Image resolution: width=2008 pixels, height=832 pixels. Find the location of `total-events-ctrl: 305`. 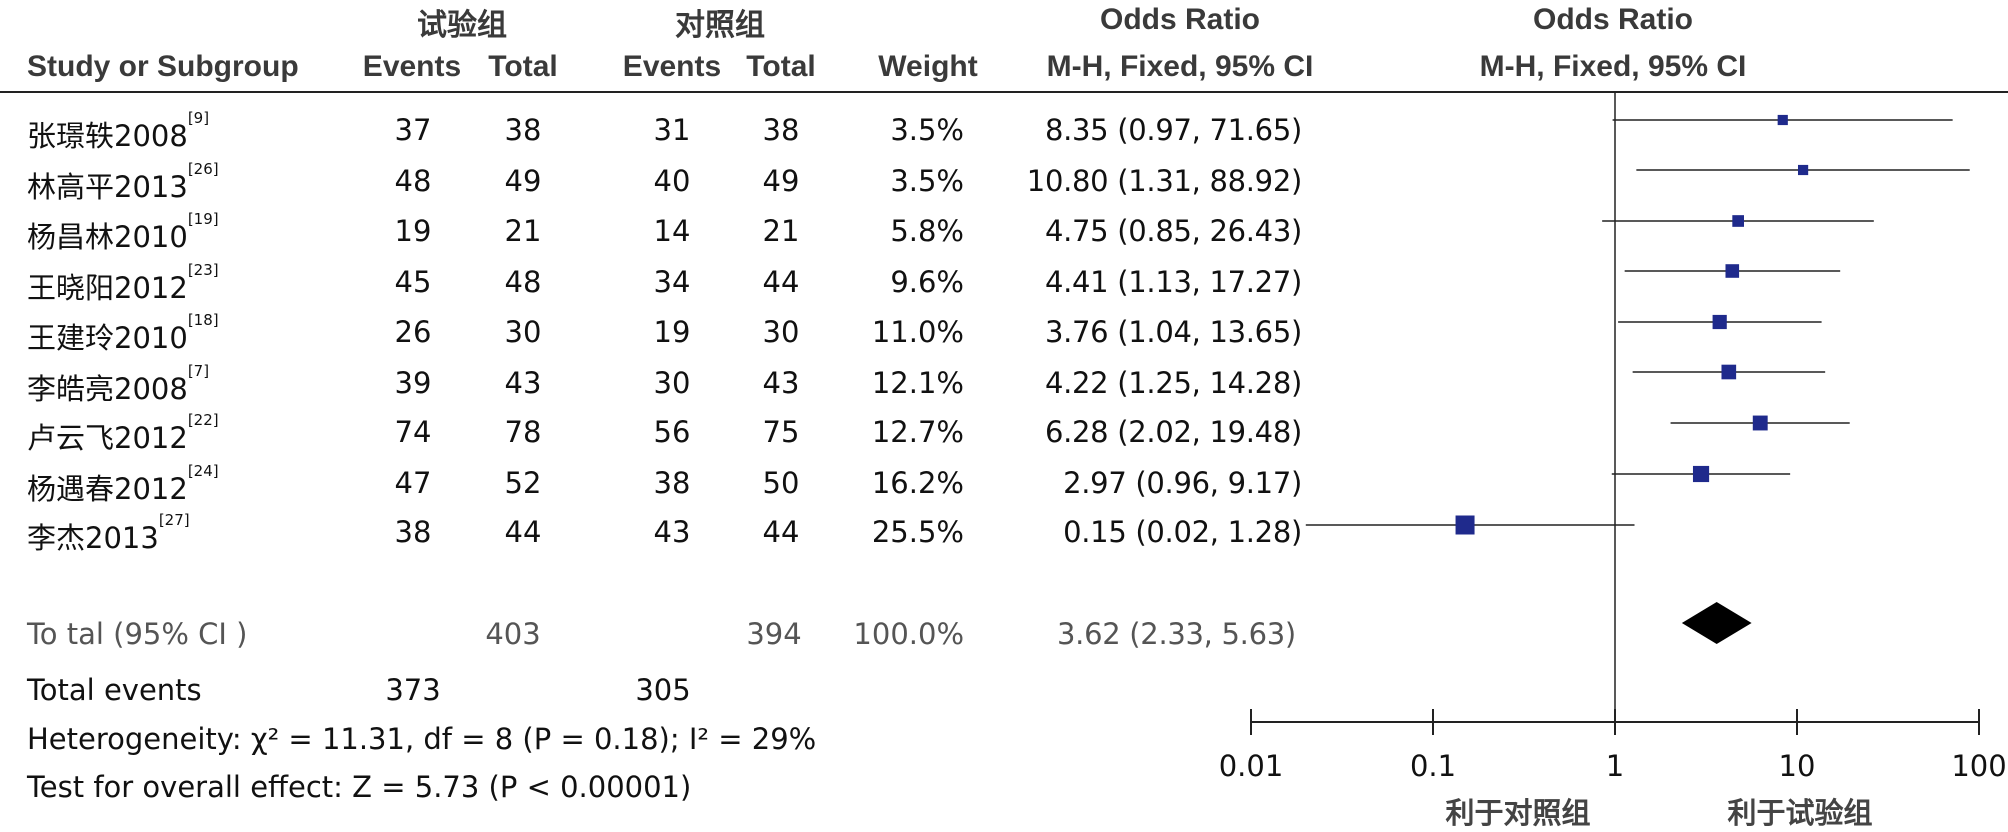

total-events-ctrl: 305 is located at coordinates (663, 690).